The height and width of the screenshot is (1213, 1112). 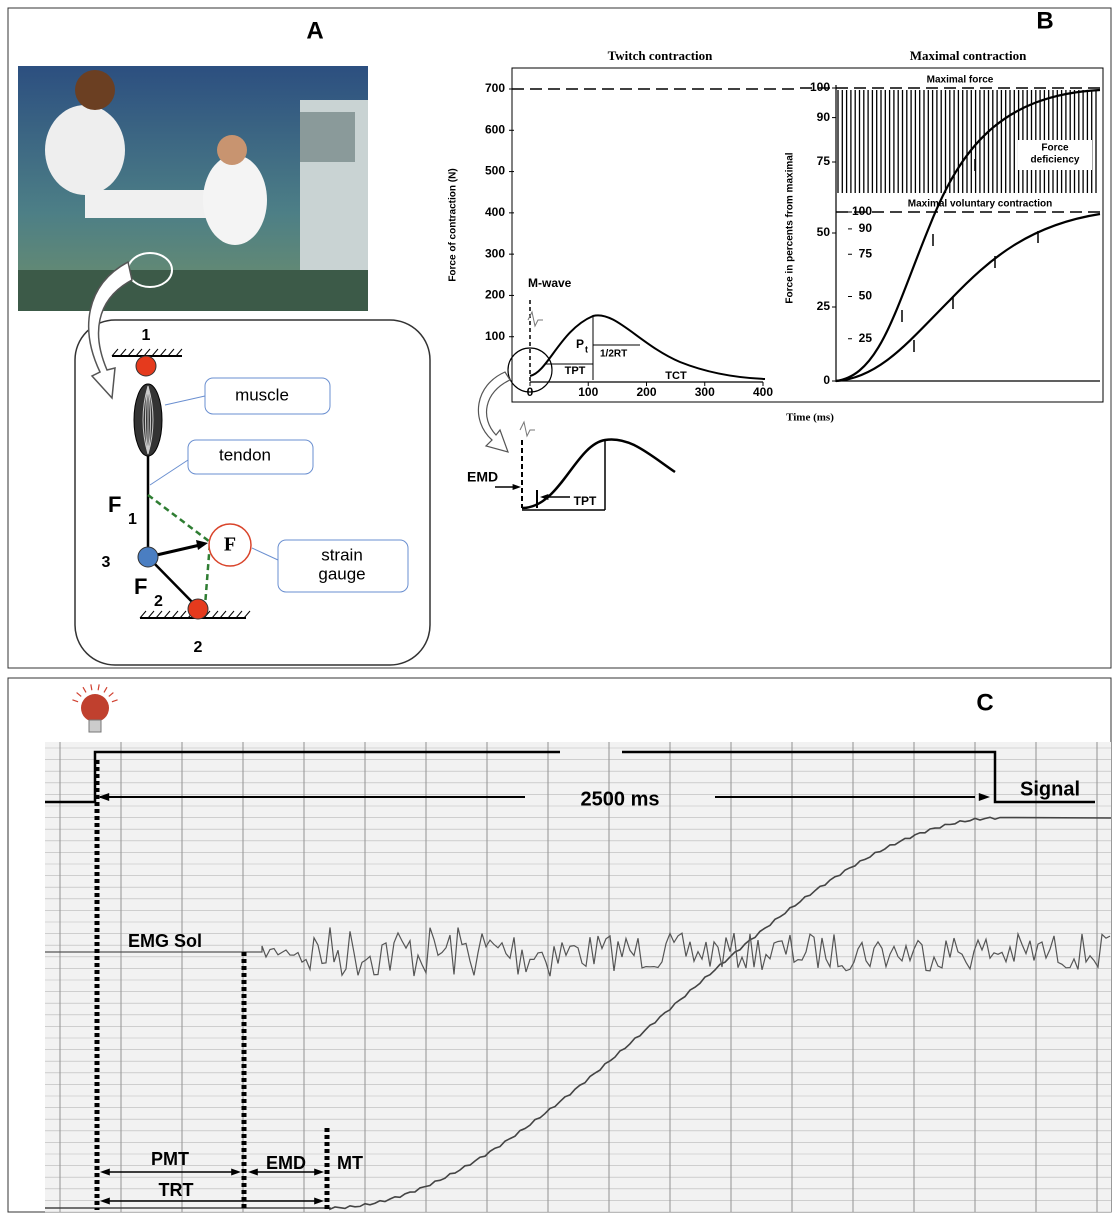 What do you see at coordinates (620, 799) in the screenshot?
I see `duration-label: 2500 ms` at bounding box center [620, 799].